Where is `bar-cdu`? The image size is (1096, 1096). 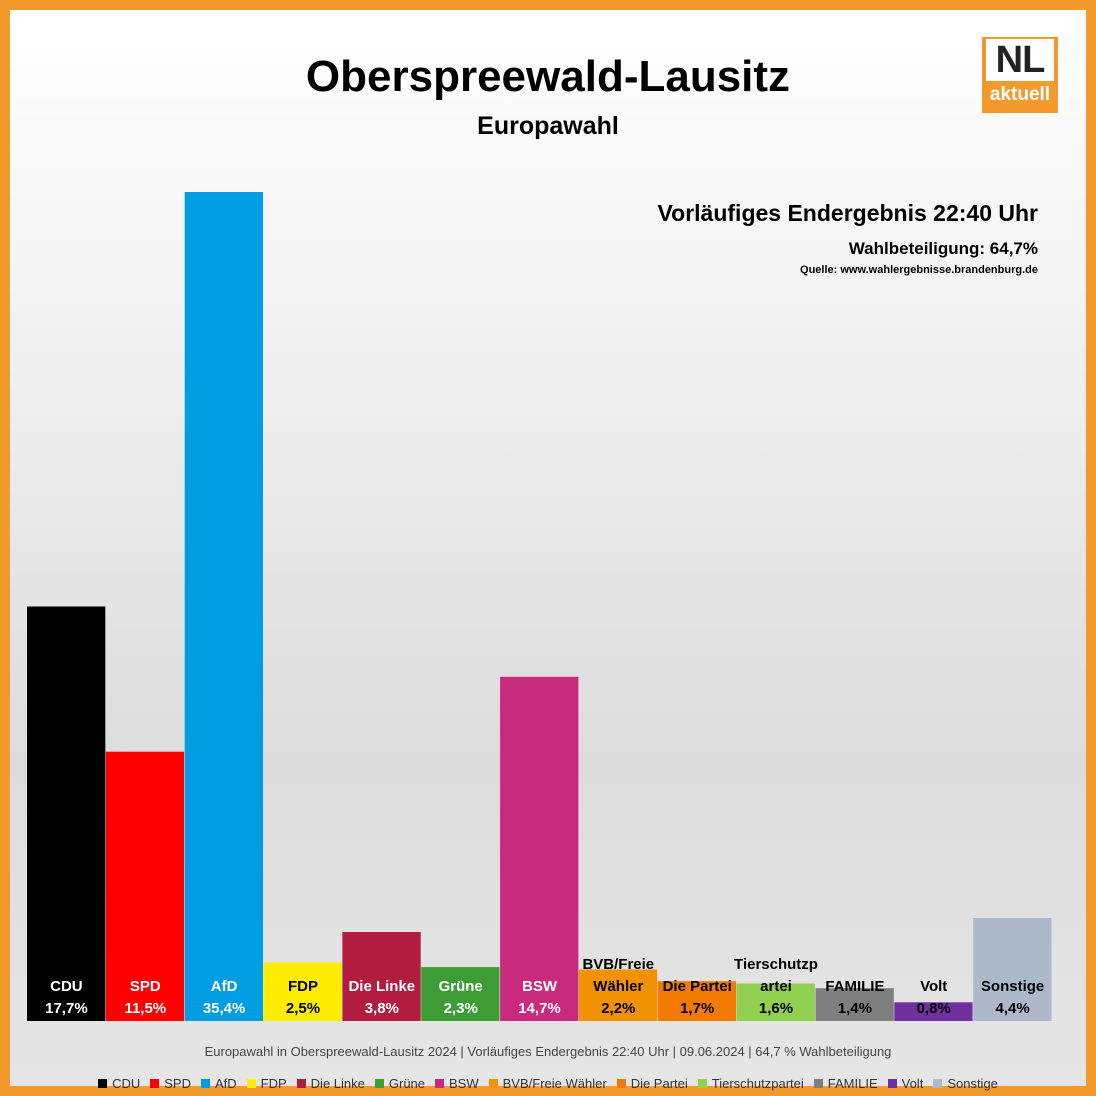 bar-cdu is located at coordinates (66, 813).